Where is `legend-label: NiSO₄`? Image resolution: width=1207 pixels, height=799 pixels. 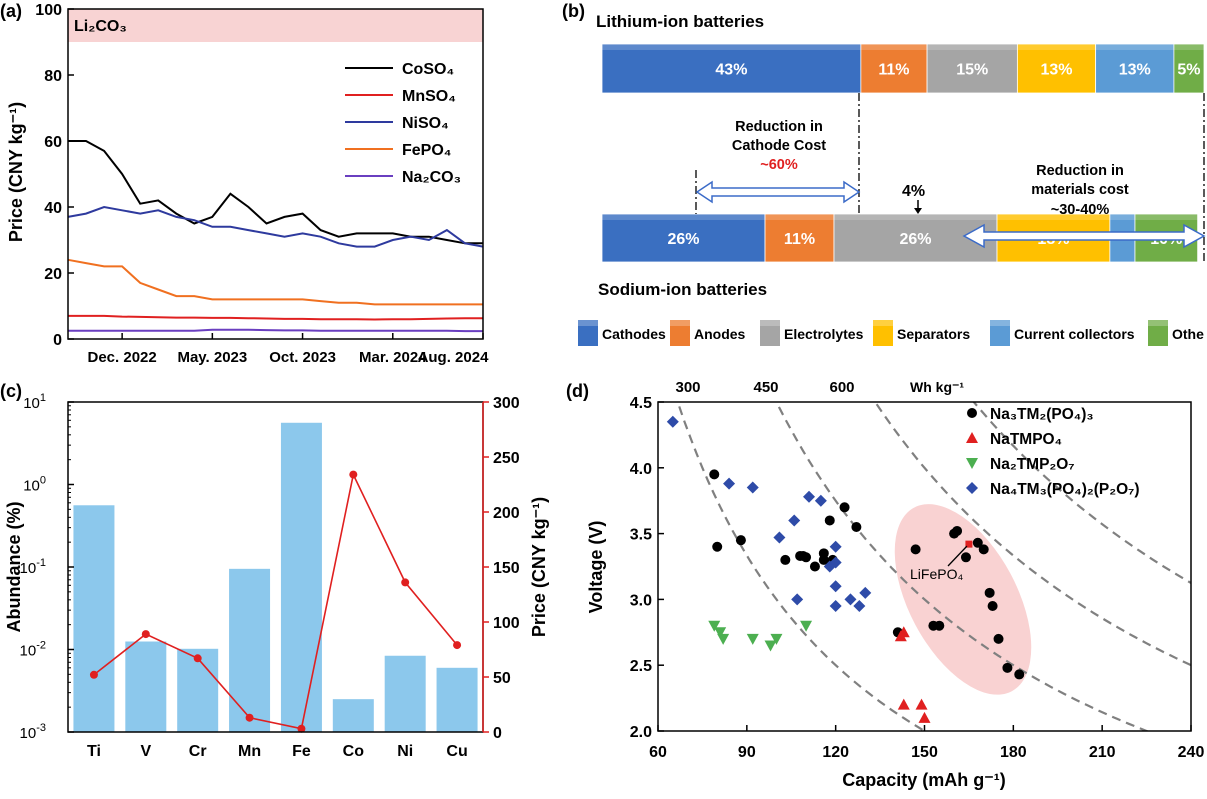 legend-label: NiSO₄ is located at coordinates (425, 123).